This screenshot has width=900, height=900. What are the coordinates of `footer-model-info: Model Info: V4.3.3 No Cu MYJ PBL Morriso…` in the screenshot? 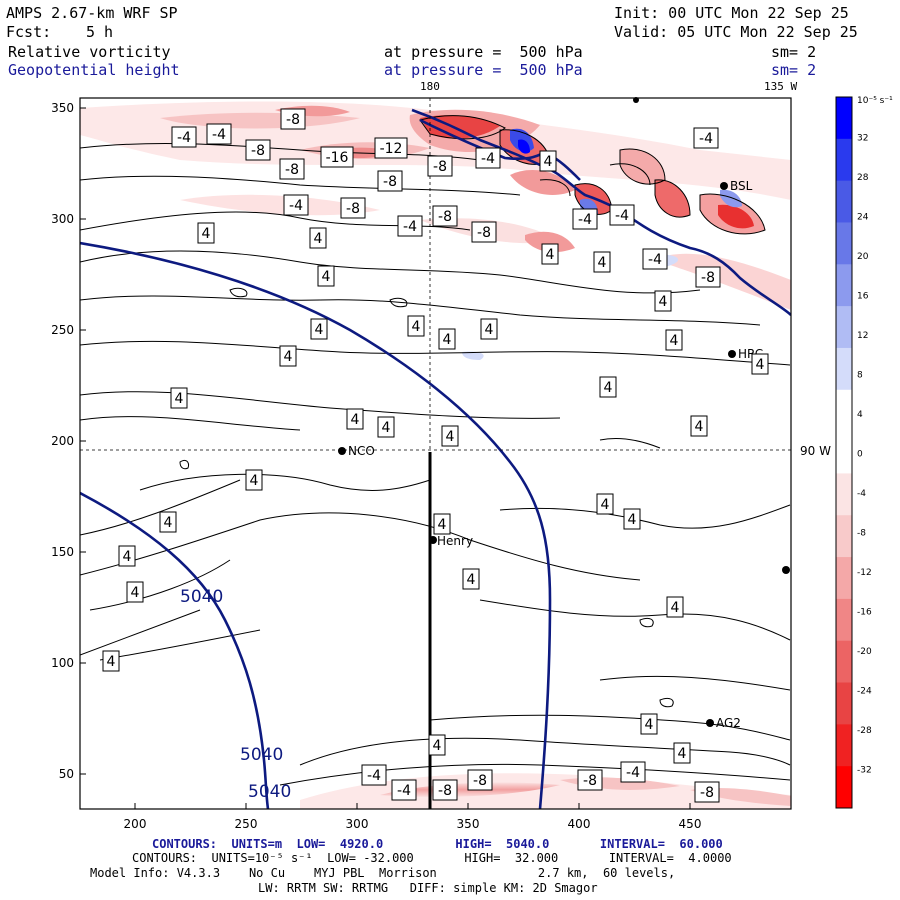 It's located at (383, 873).